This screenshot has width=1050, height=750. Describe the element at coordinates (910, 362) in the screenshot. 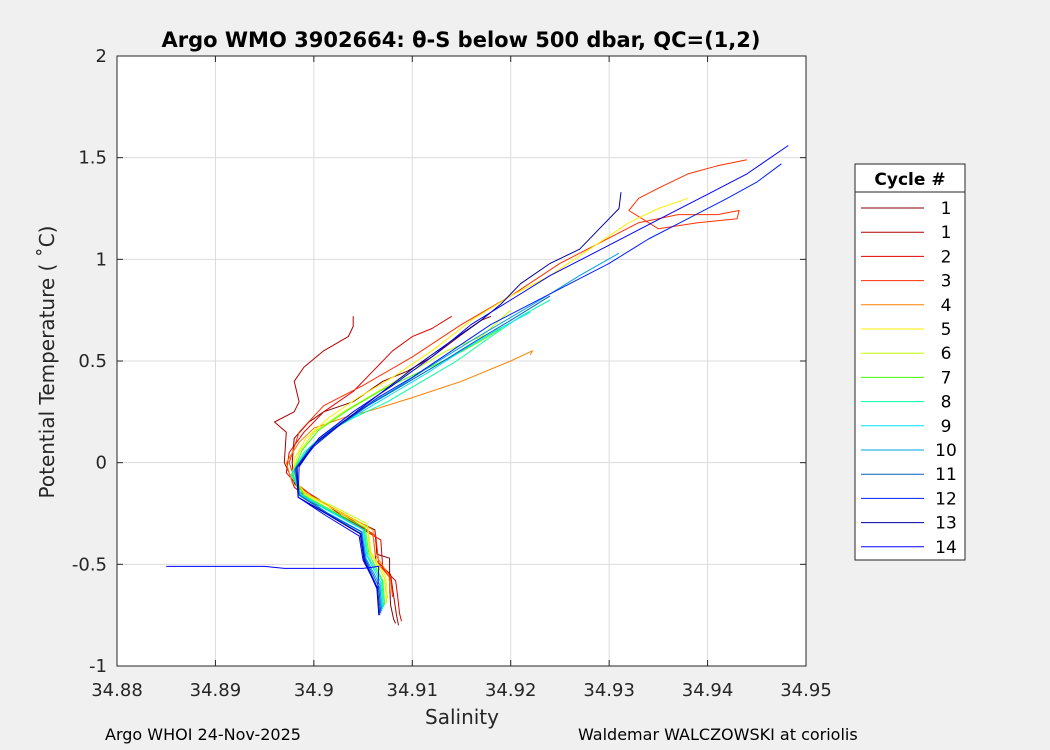

I see `legend-box` at that location.